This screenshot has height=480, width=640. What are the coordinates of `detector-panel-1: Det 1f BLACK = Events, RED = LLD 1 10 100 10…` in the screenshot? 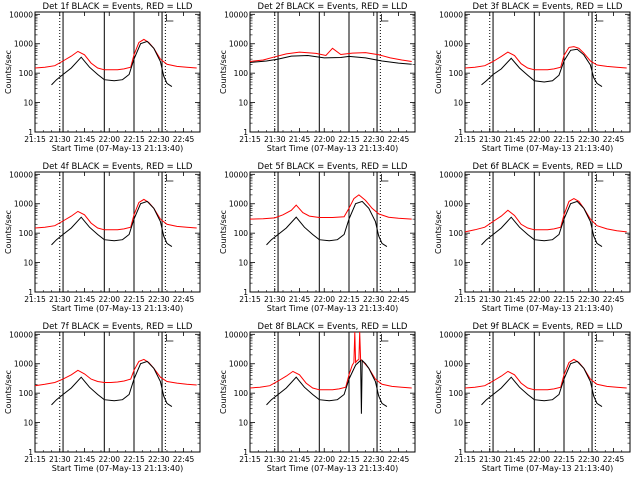 It's located at (102, 77).